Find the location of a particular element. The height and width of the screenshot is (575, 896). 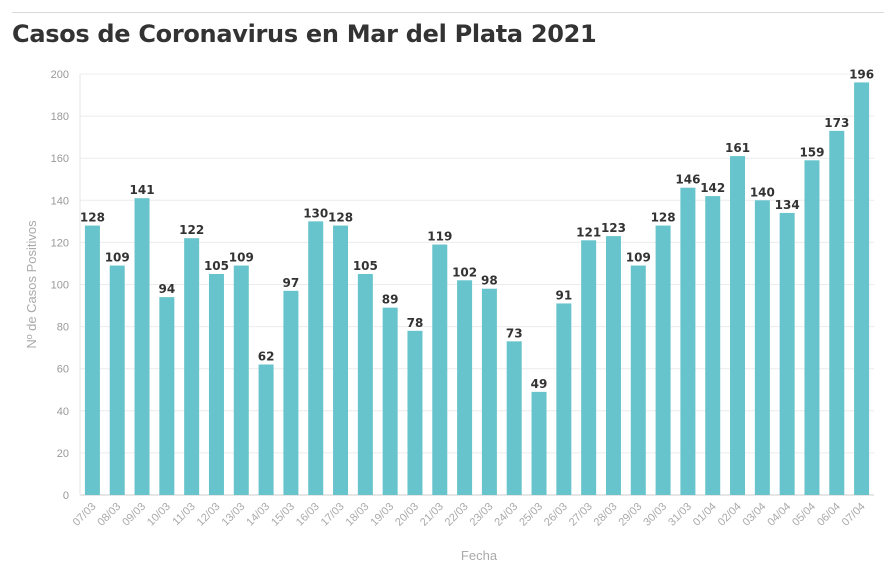

x-tick-label: 15/03 is located at coordinates (283, 515).